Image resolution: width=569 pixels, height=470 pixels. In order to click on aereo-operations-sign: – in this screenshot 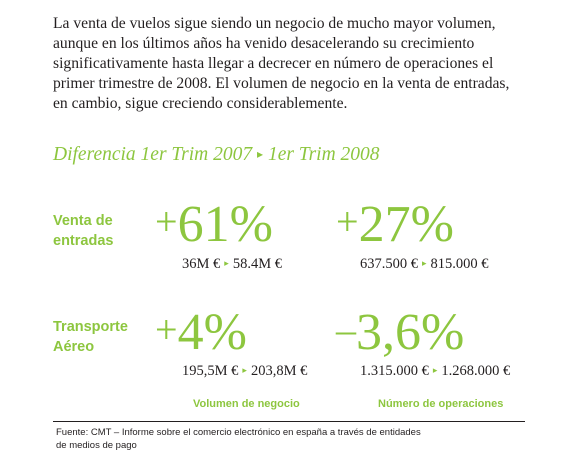, I will do `click(346, 329)`.